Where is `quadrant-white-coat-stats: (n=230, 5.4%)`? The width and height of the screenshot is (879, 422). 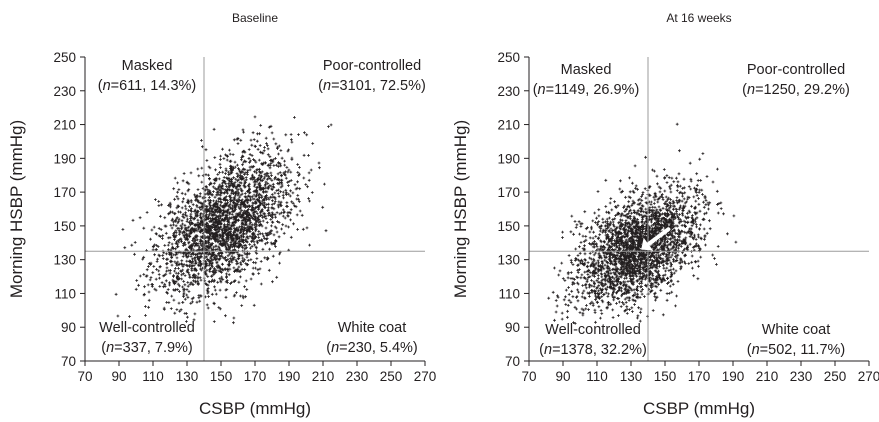 quadrant-white-coat-stats: (n=230, 5.4%) is located at coordinates (372, 348).